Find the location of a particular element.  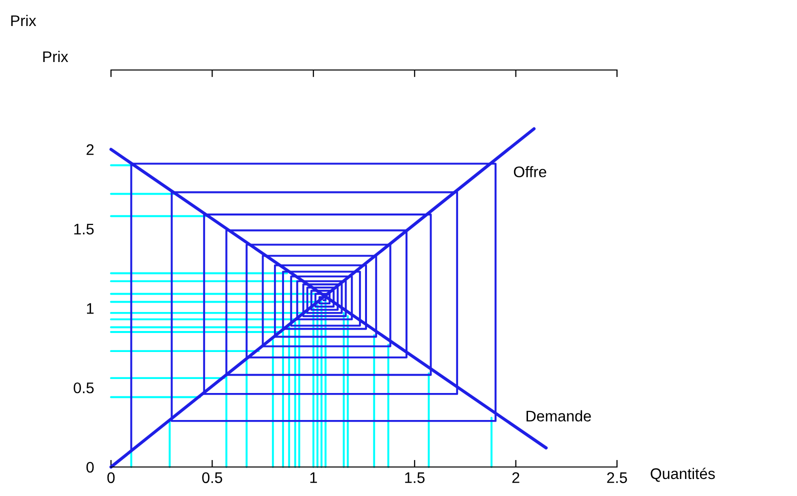

y-tick-label: 2 is located at coordinates (90, 149).